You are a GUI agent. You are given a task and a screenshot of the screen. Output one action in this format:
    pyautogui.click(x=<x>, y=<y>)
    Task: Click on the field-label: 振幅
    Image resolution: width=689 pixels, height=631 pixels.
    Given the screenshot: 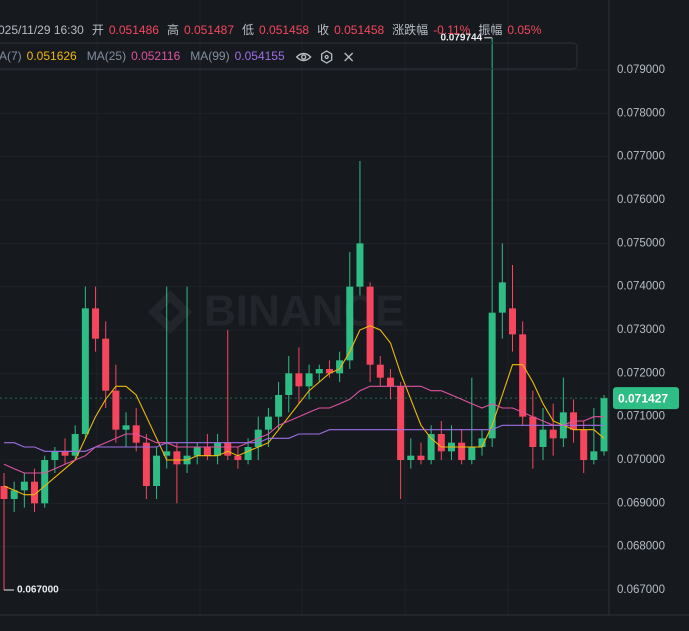 What is the action you would take?
    pyautogui.click(x=490, y=29)
    